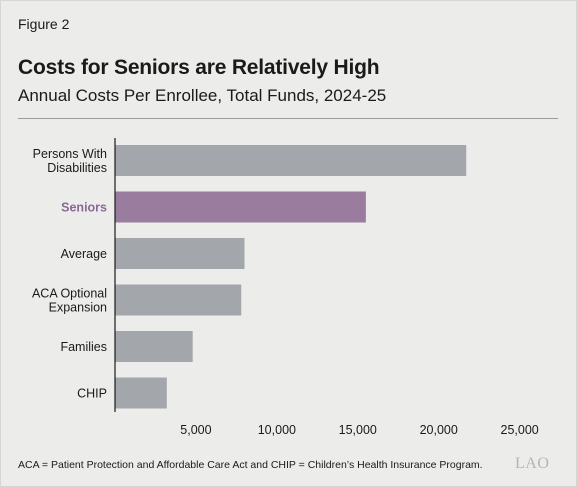  Describe the element at coordinates (78, 308) in the screenshot. I see `category-label: Expansion` at that location.